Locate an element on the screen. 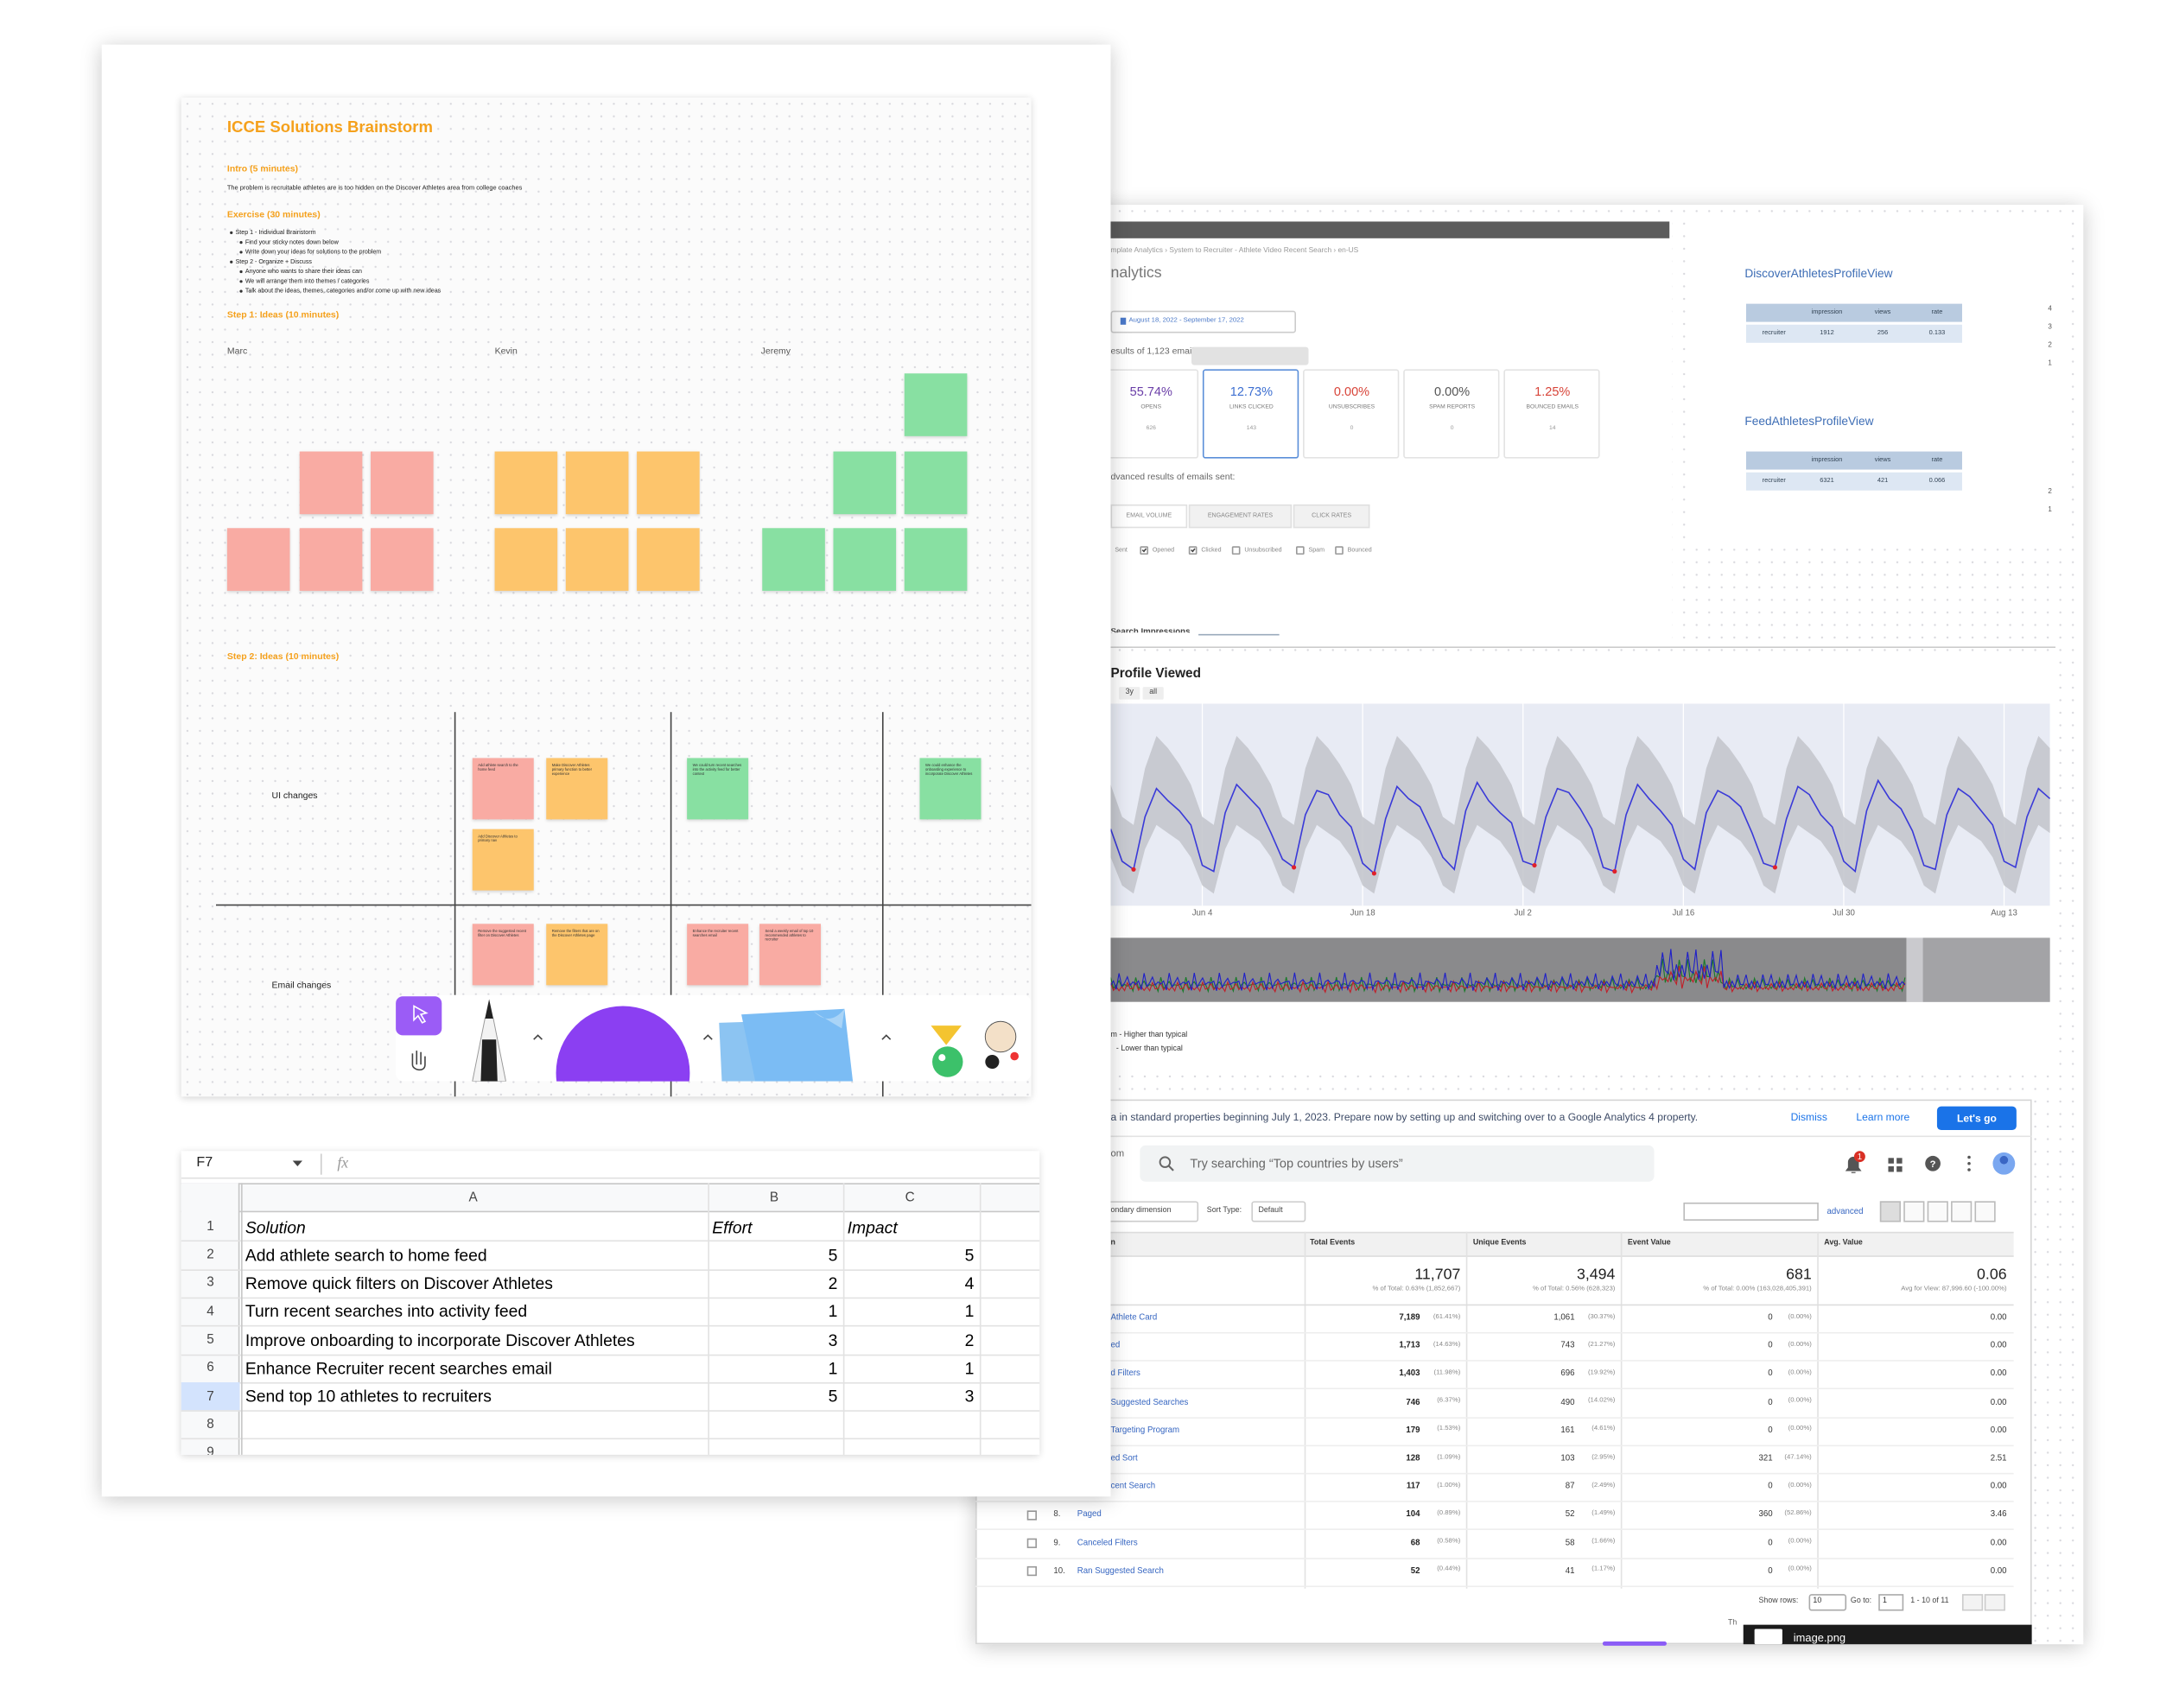  row-name: ed is located at coordinates (1115, 1346).